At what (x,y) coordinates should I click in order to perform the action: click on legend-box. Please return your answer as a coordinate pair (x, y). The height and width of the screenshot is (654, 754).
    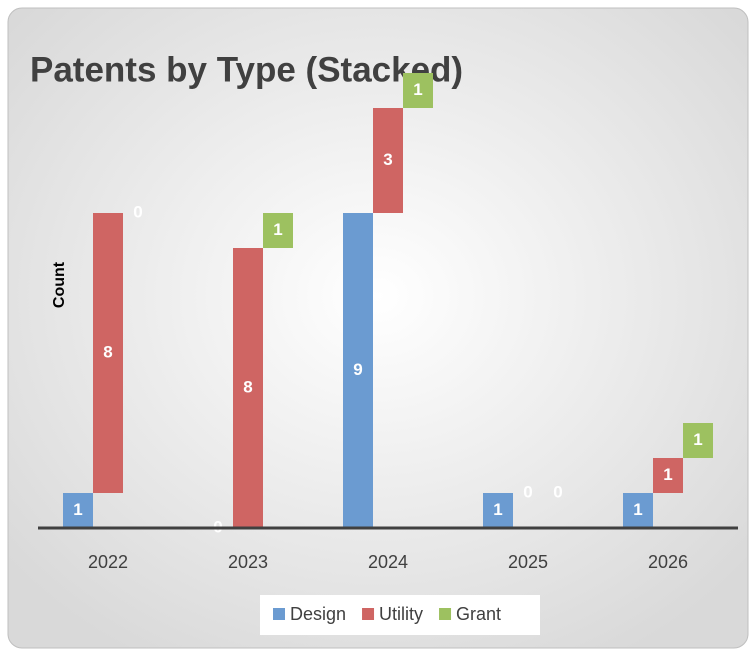
    Looking at the image, I should click on (400, 615).